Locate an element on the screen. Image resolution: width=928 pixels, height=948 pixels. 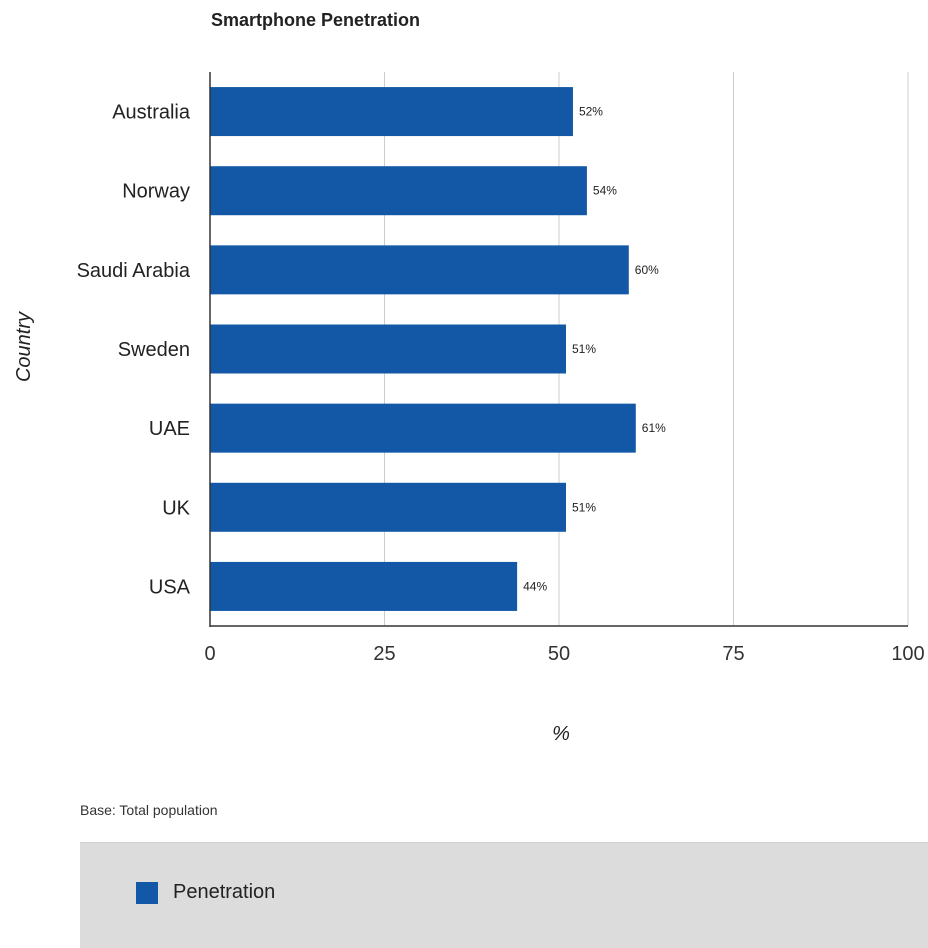
category-label: Australia is located at coordinates (151, 113).